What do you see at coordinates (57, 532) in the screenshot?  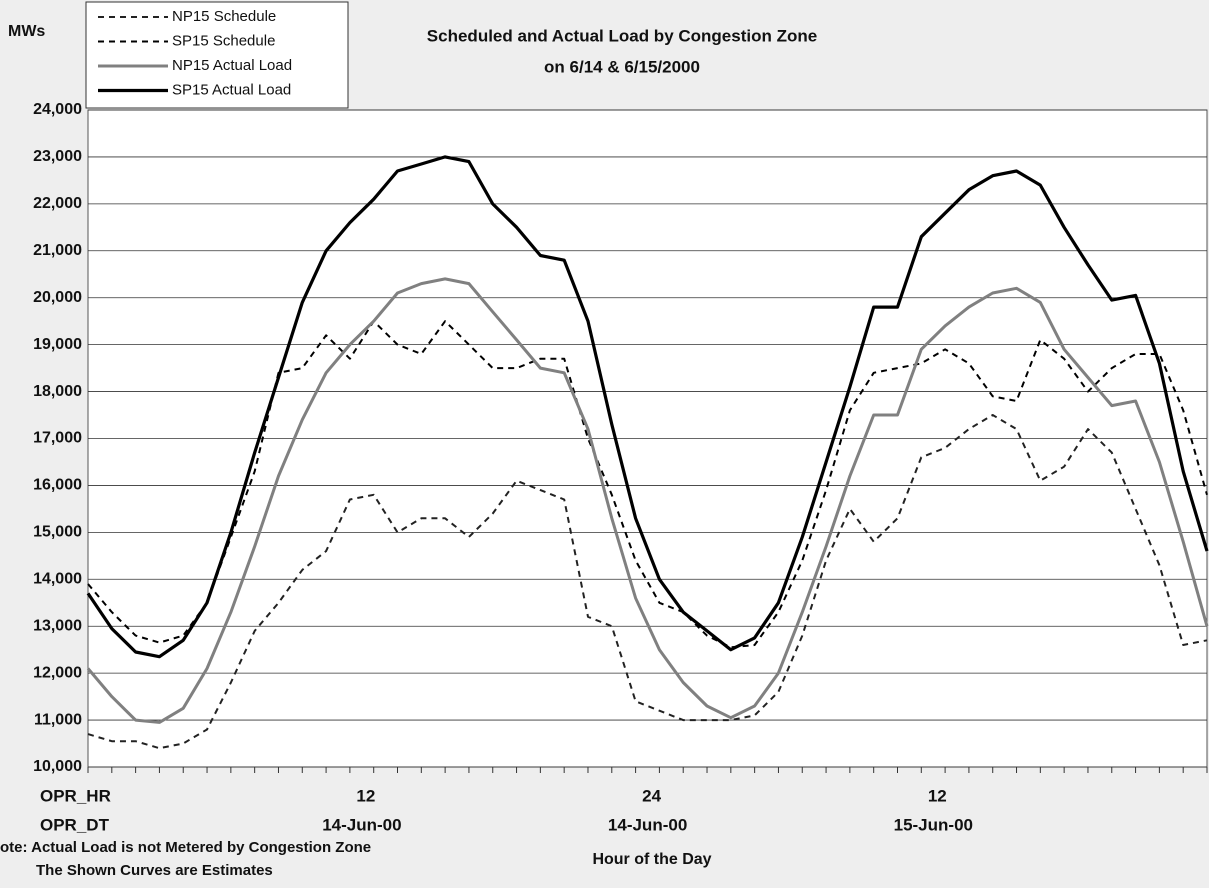 I see `y-tick-label: 15,000` at bounding box center [57, 532].